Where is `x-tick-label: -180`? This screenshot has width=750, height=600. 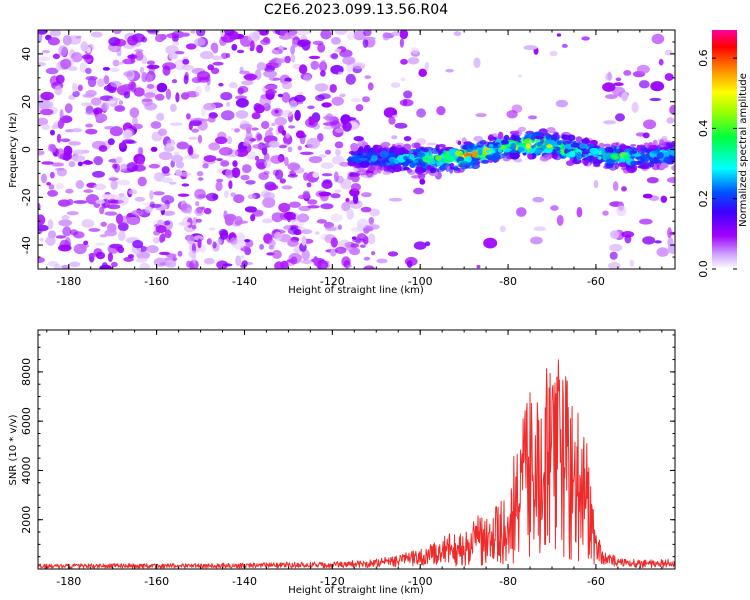 x-tick-label: -180 is located at coordinates (68, 581).